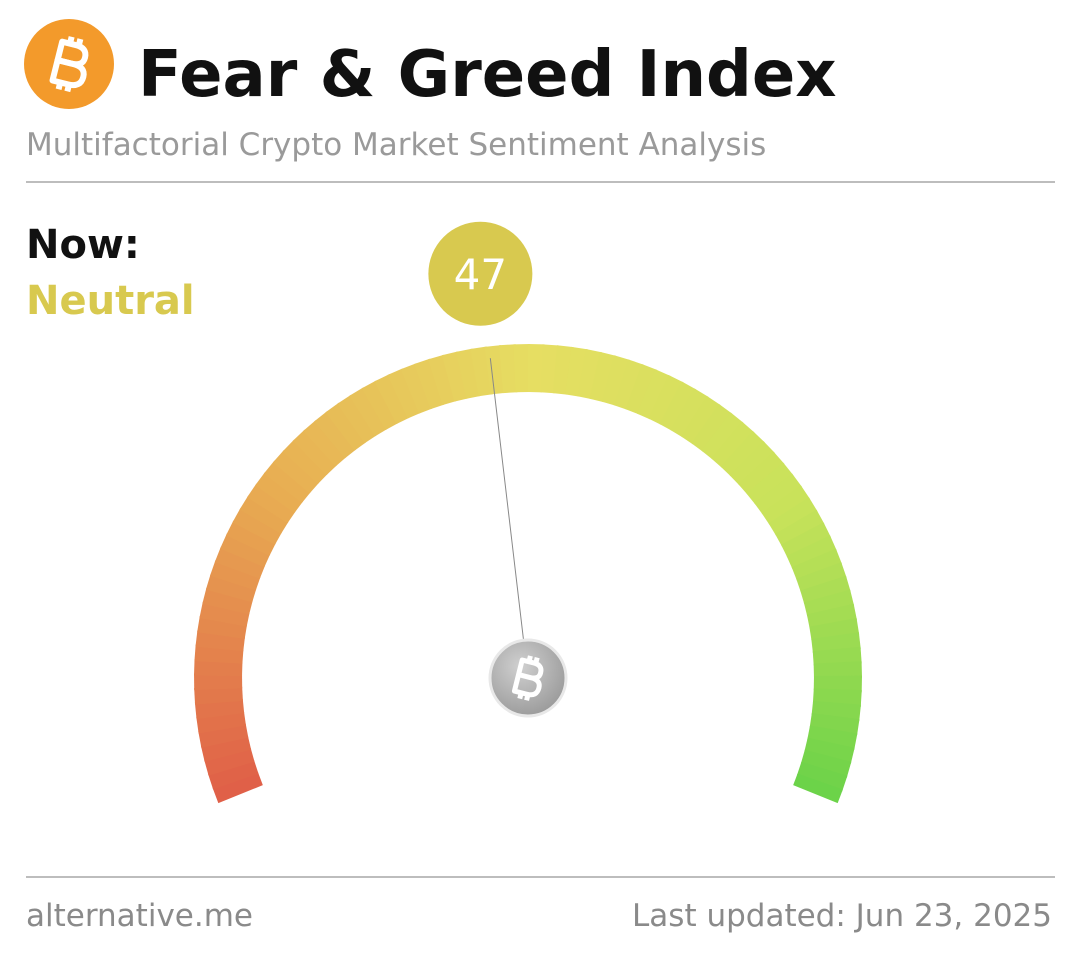 The width and height of the screenshot is (1076, 962). I want to click on value-label: 47, so click(480, 274).